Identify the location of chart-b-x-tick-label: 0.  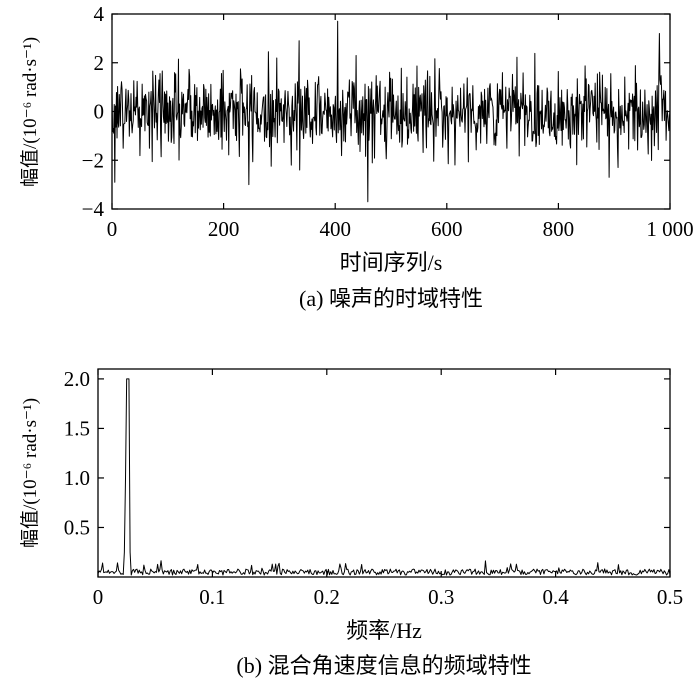
(98, 597).